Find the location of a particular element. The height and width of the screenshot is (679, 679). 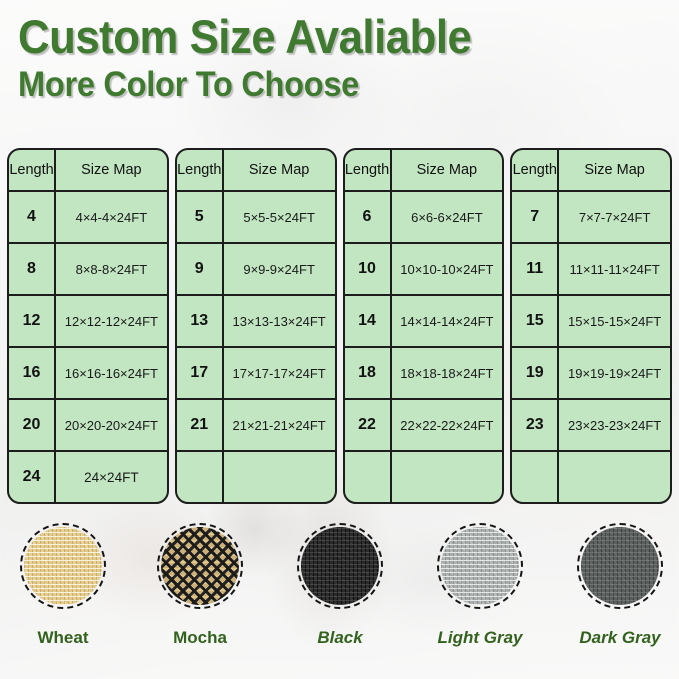

table-row: 18 18×18-18×24FT is located at coordinates (423, 372).